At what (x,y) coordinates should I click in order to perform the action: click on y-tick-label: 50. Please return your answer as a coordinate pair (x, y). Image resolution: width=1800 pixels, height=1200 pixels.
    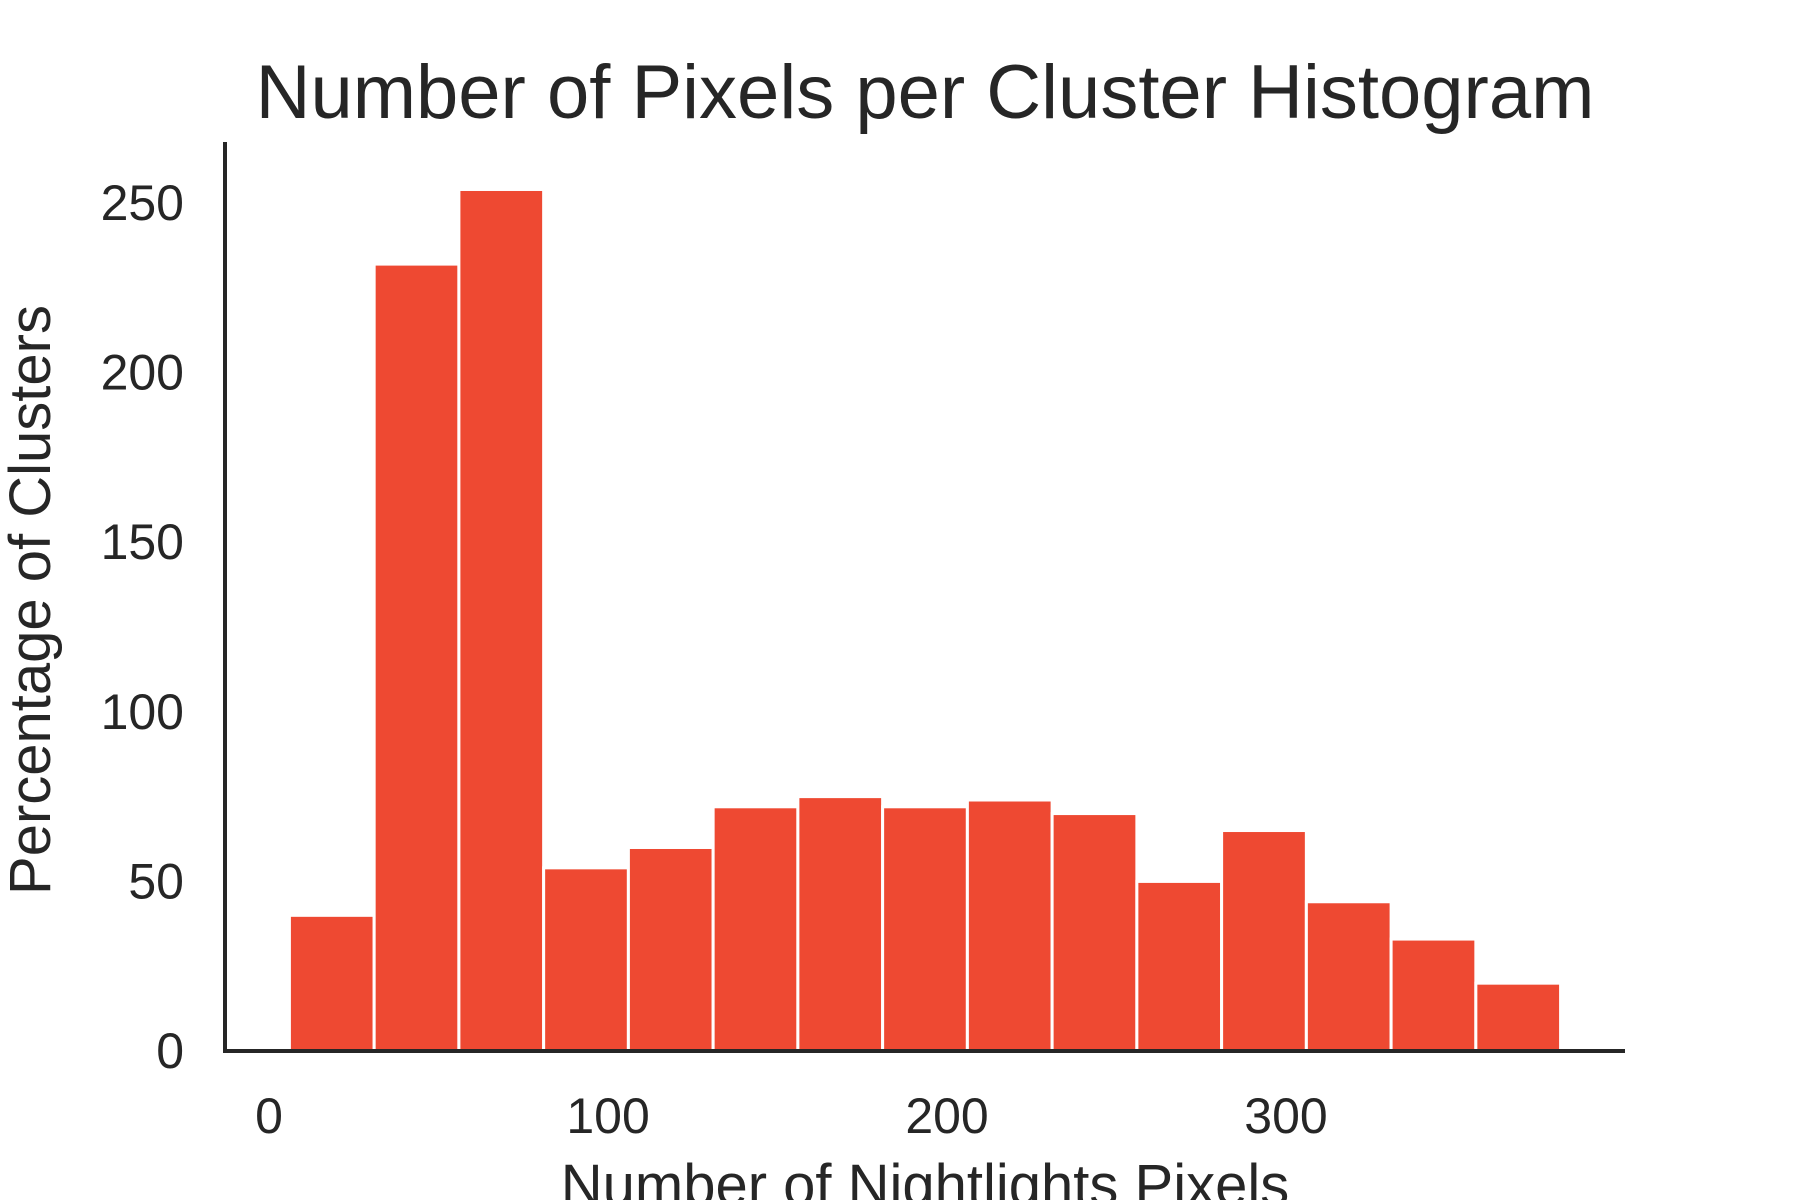
    Looking at the image, I should click on (156, 881).